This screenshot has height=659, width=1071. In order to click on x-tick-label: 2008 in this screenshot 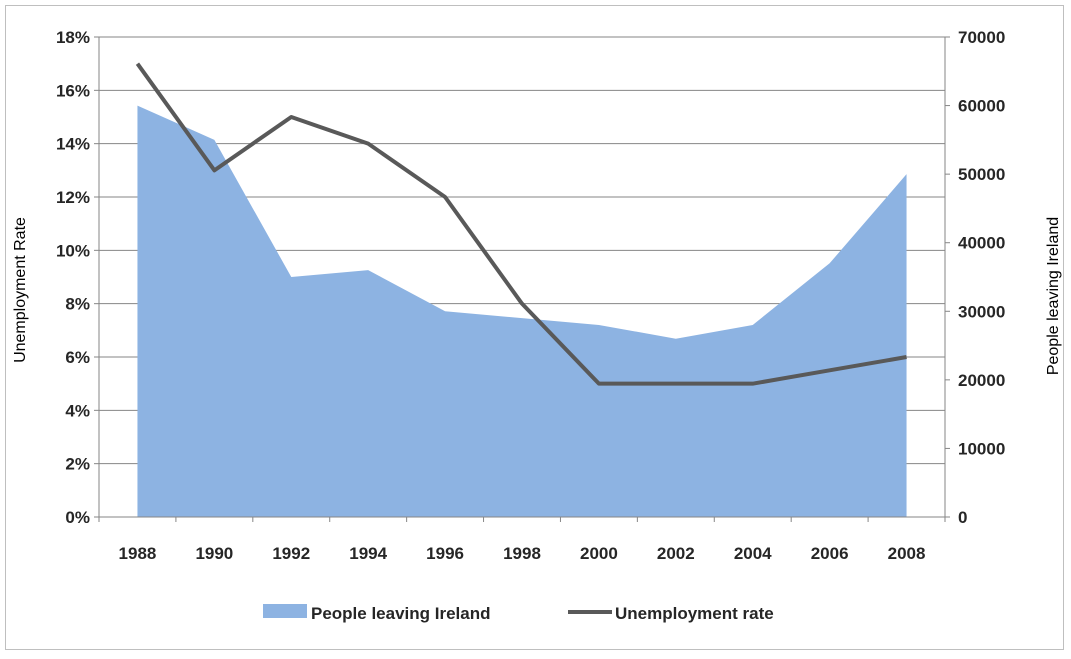, I will do `click(907, 553)`.